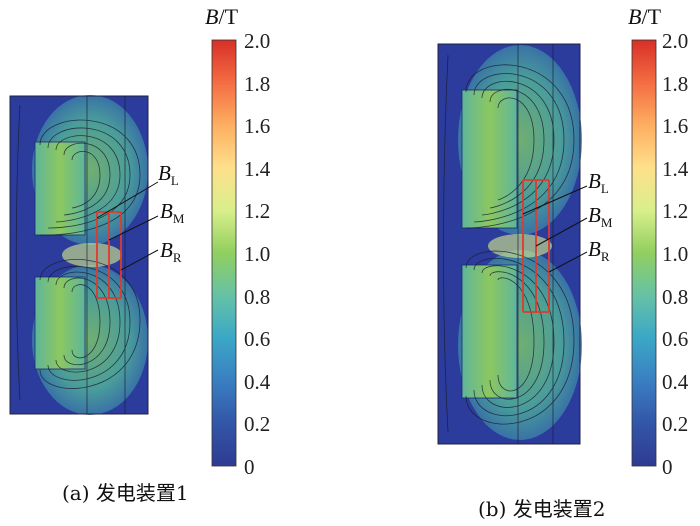 The image size is (700, 526). I want to click on panel-a-colorbar-unit: B/T, so click(222, 16).